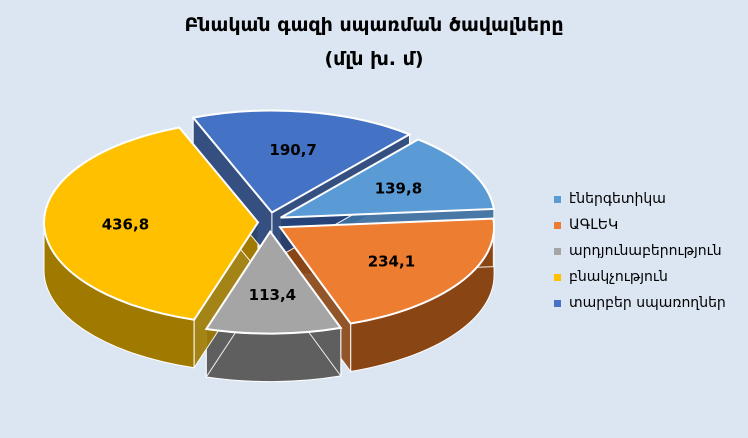 The image size is (748, 438). Describe the element at coordinates (272, 295) in the screenshot. I see `data-label-2: 113,4` at that location.